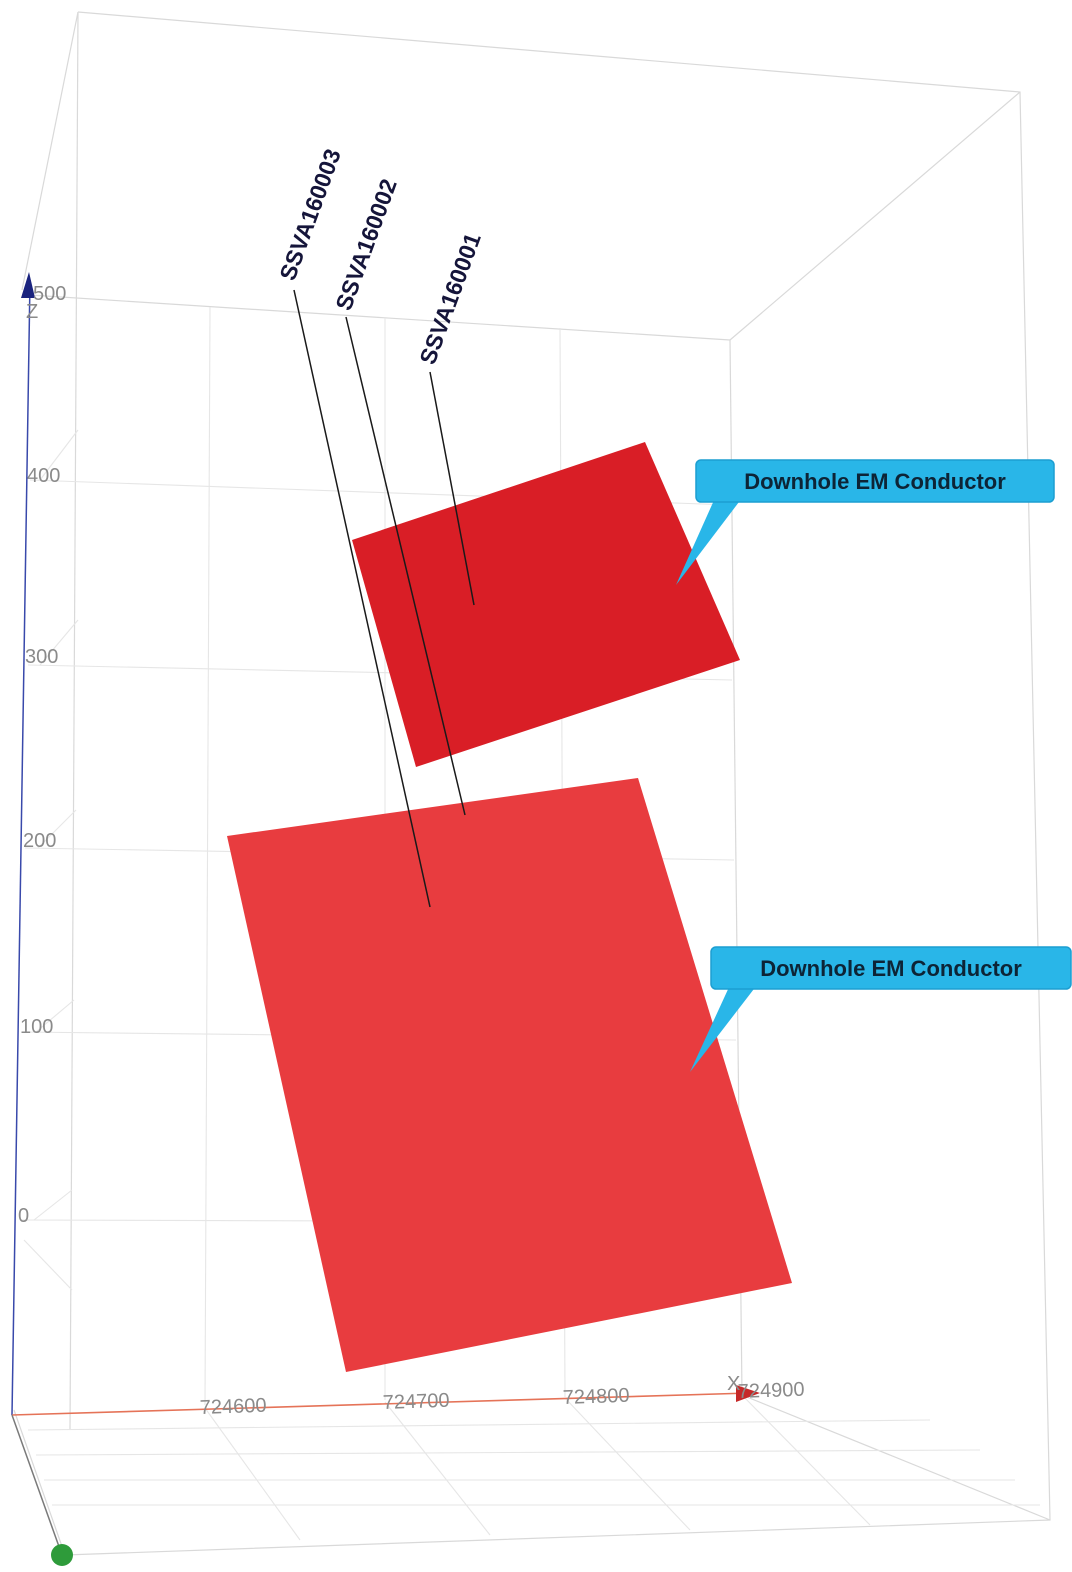 The height and width of the screenshot is (1572, 1072). Describe the element at coordinates (49, 294) in the screenshot. I see `z-tick-label: 500` at that location.